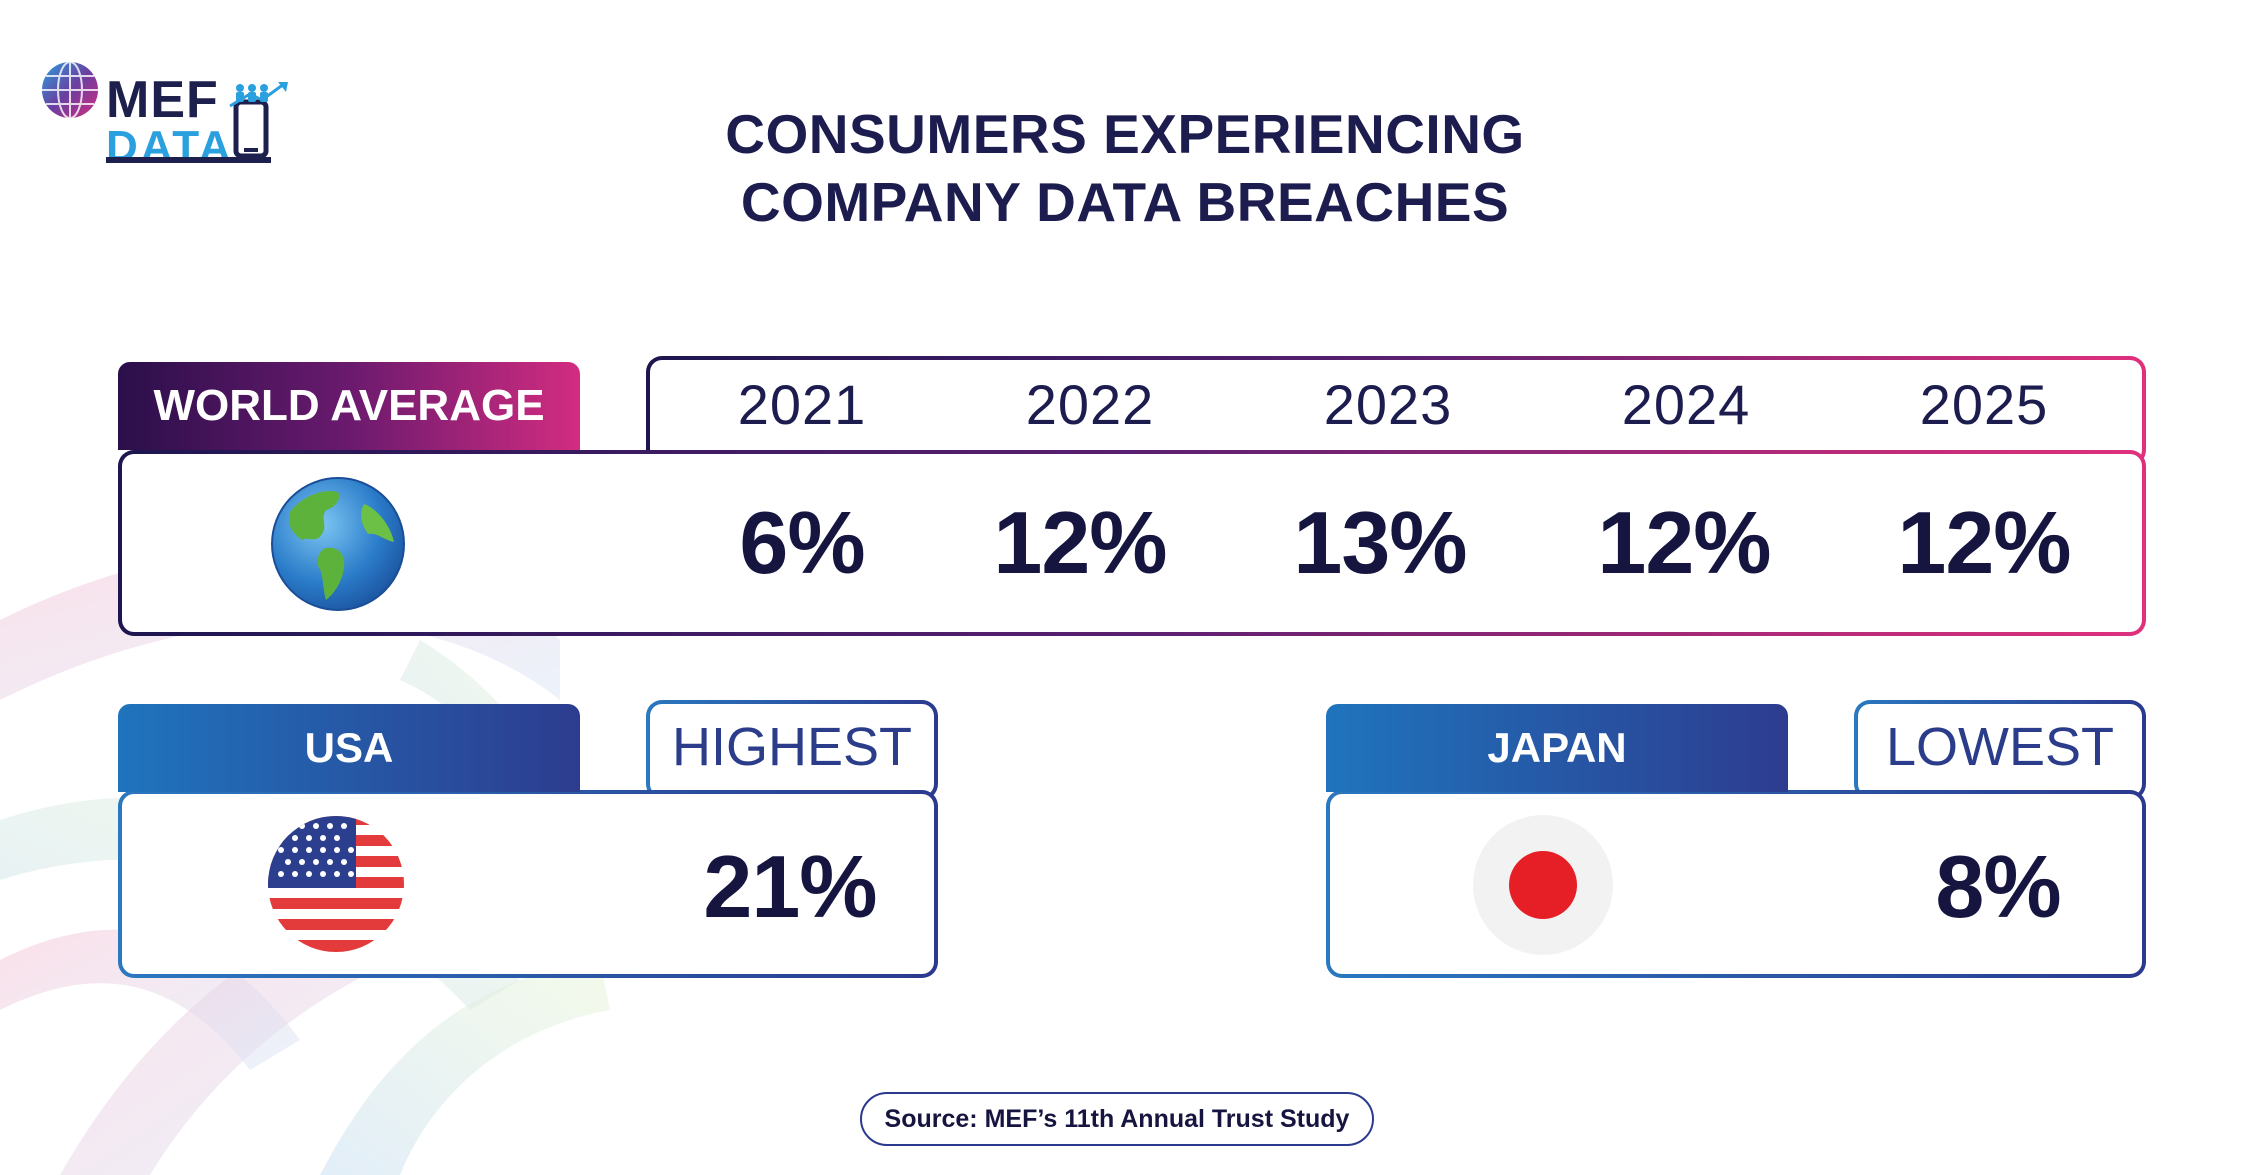 This screenshot has height=1175, width=2250. I want to click on globe-icon, so click(338, 544).